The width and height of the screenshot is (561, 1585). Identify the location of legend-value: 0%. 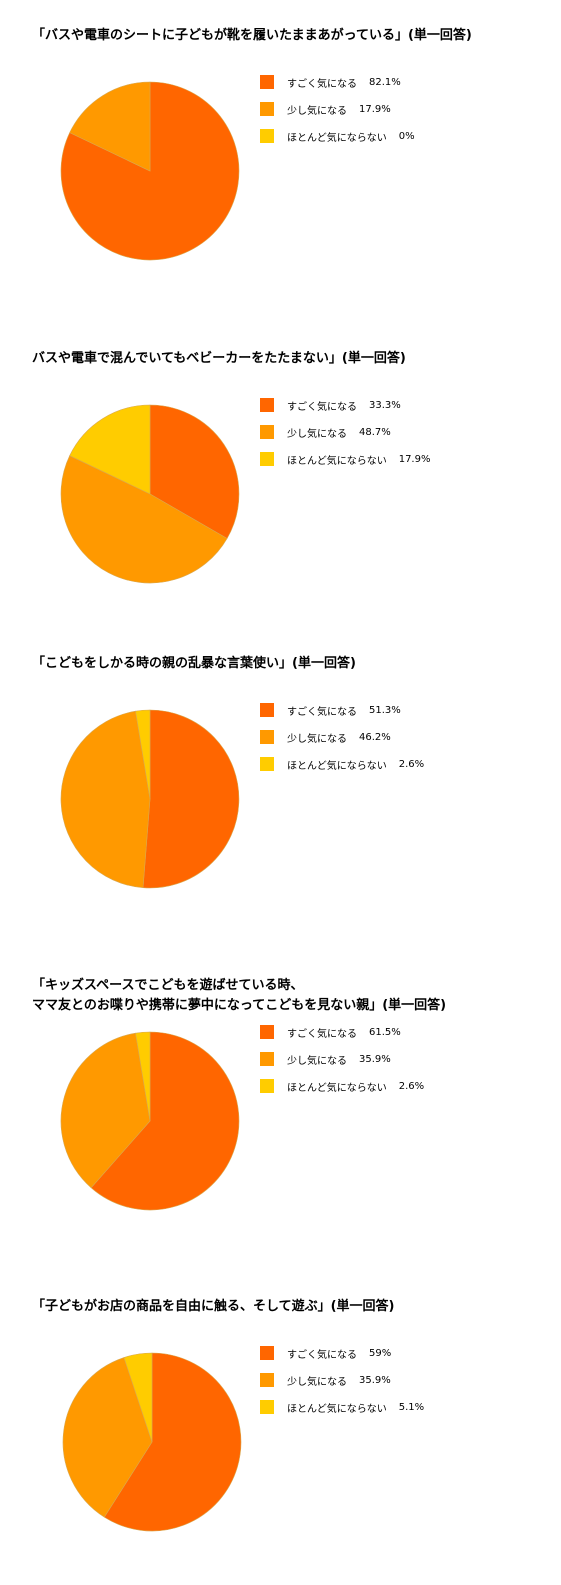
(406, 136).